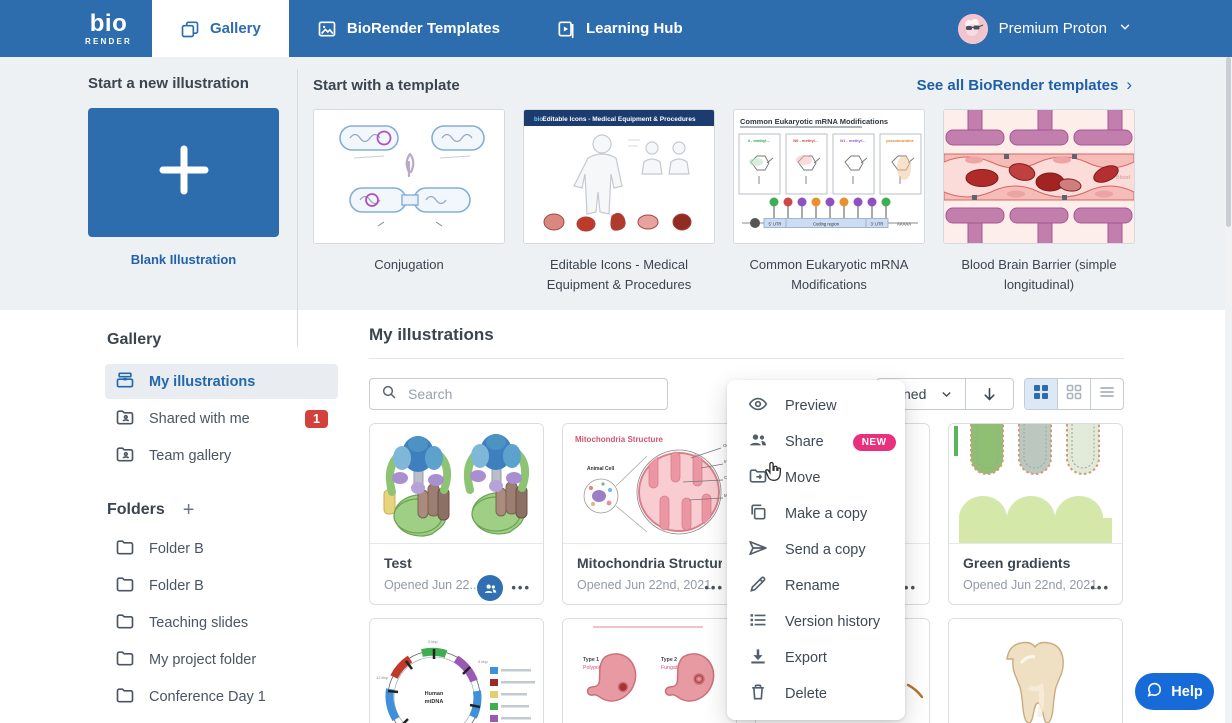 Image resolution: width=1232 pixels, height=723 pixels. What do you see at coordinates (327, 29) in the screenshot?
I see `templates-icon` at bounding box center [327, 29].